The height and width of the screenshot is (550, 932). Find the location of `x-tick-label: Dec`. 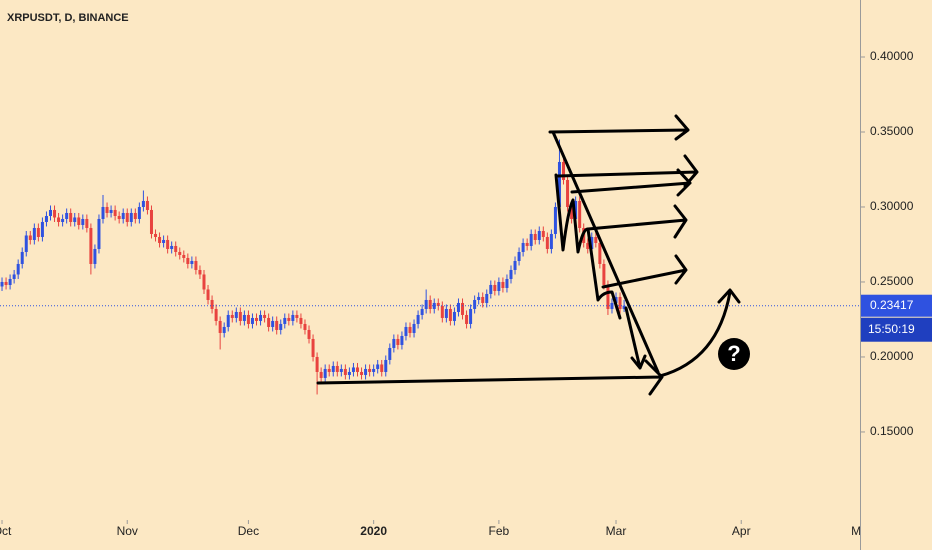

x-tick-label: Dec is located at coordinates (248, 531).